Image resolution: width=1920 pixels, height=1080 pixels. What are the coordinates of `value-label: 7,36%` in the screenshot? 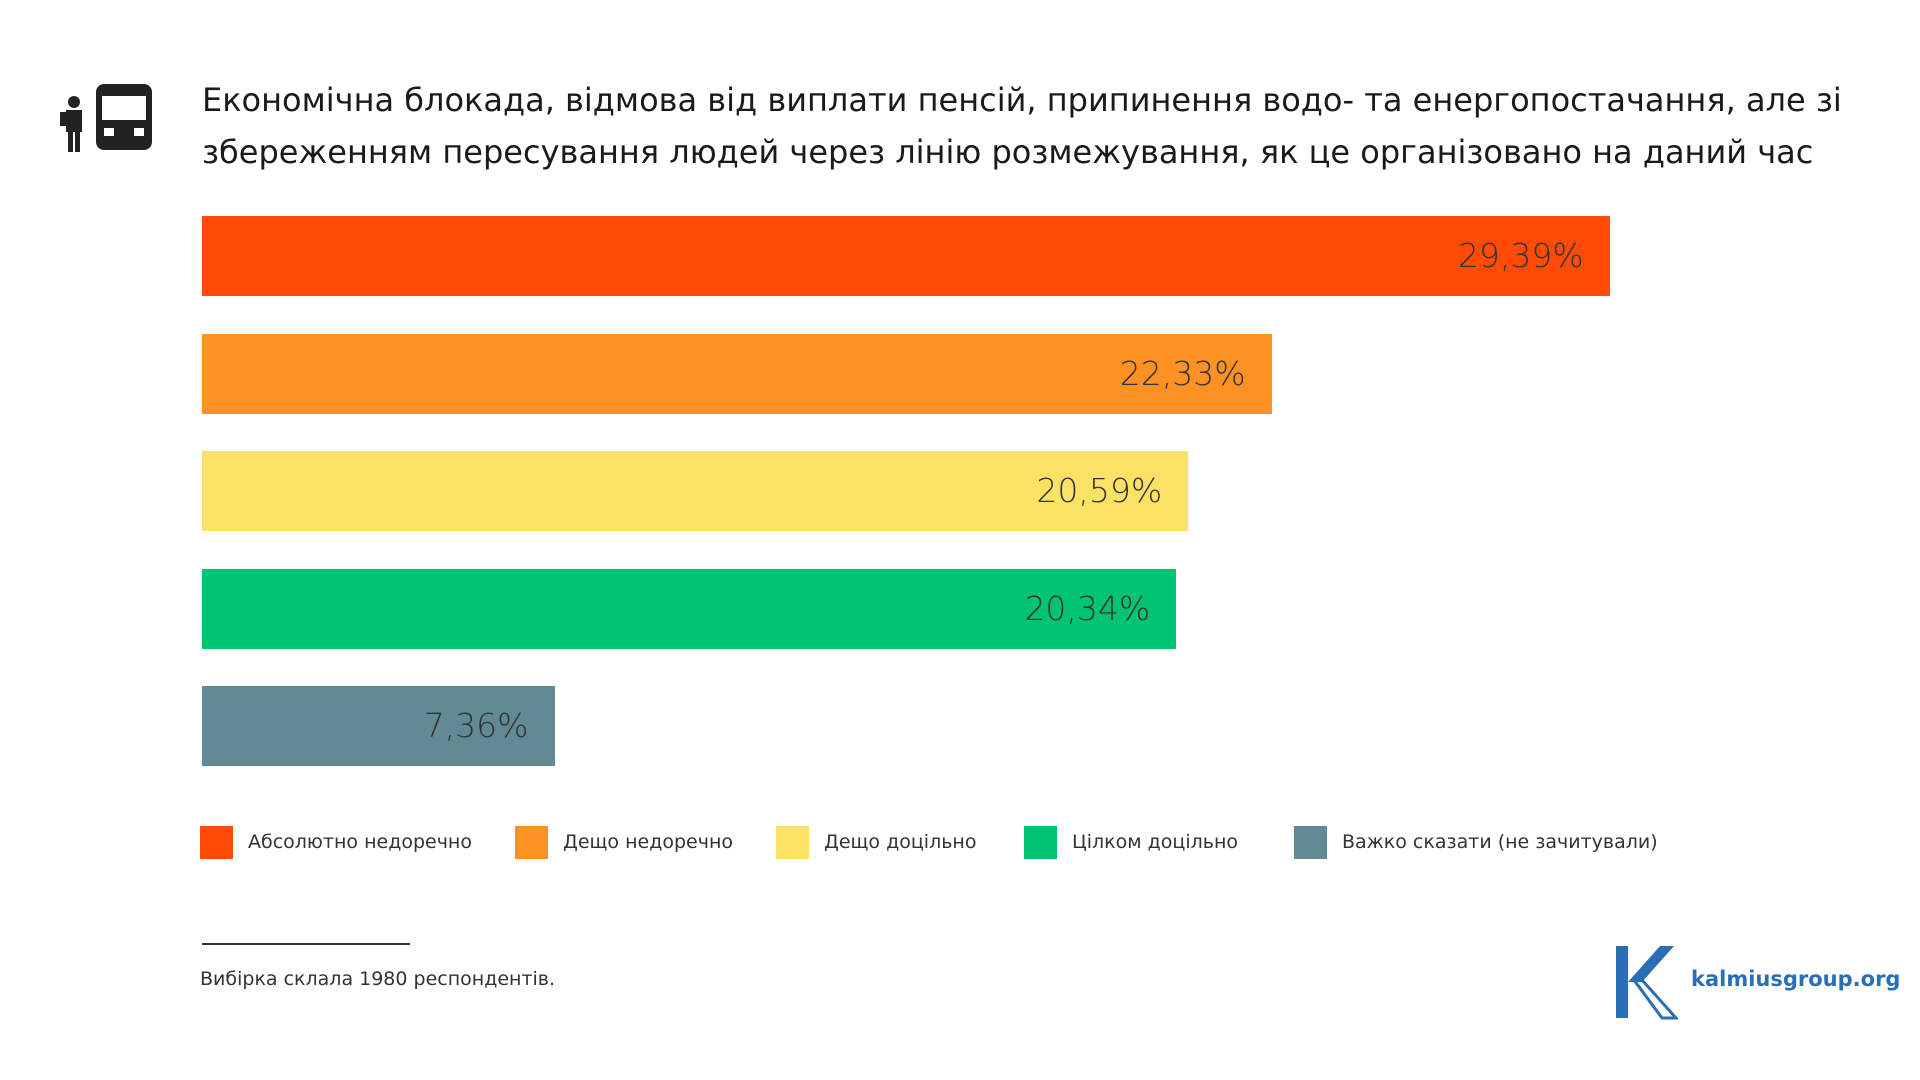 It's located at (476, 725).